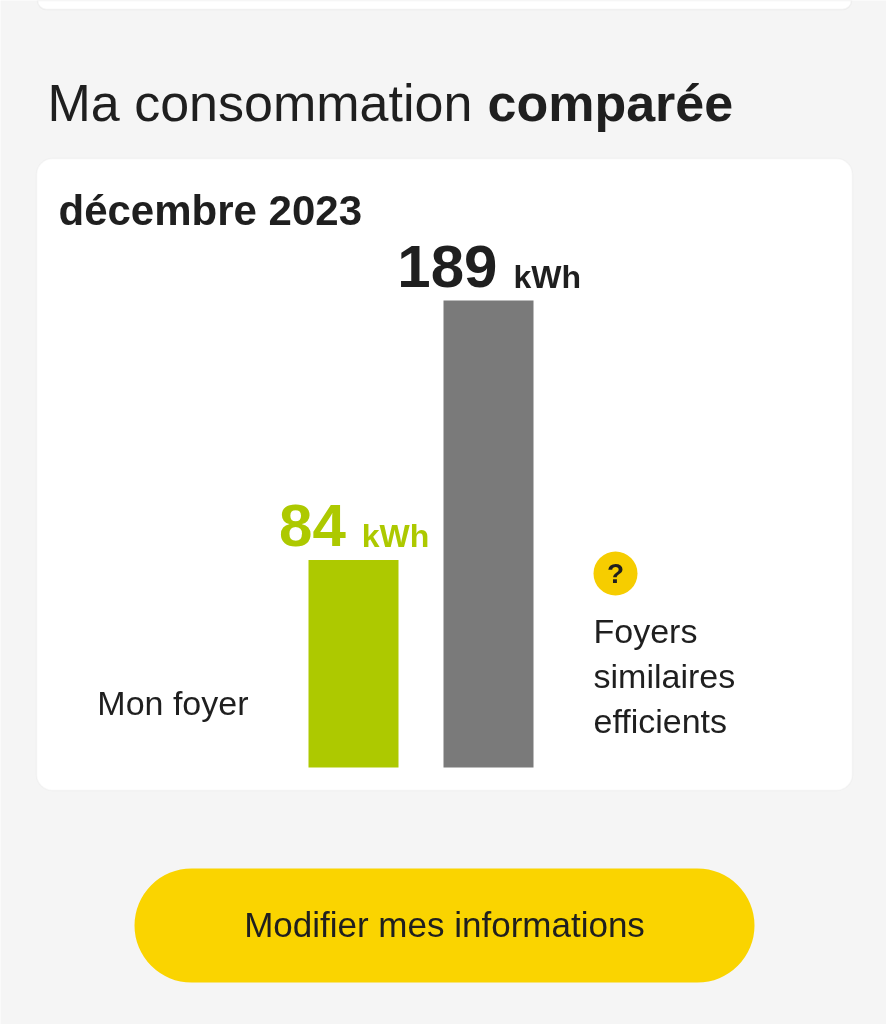  Describe the element at coordinates (444, 924) in the screenshot. I see `text: Modifier mes informations` at that location.